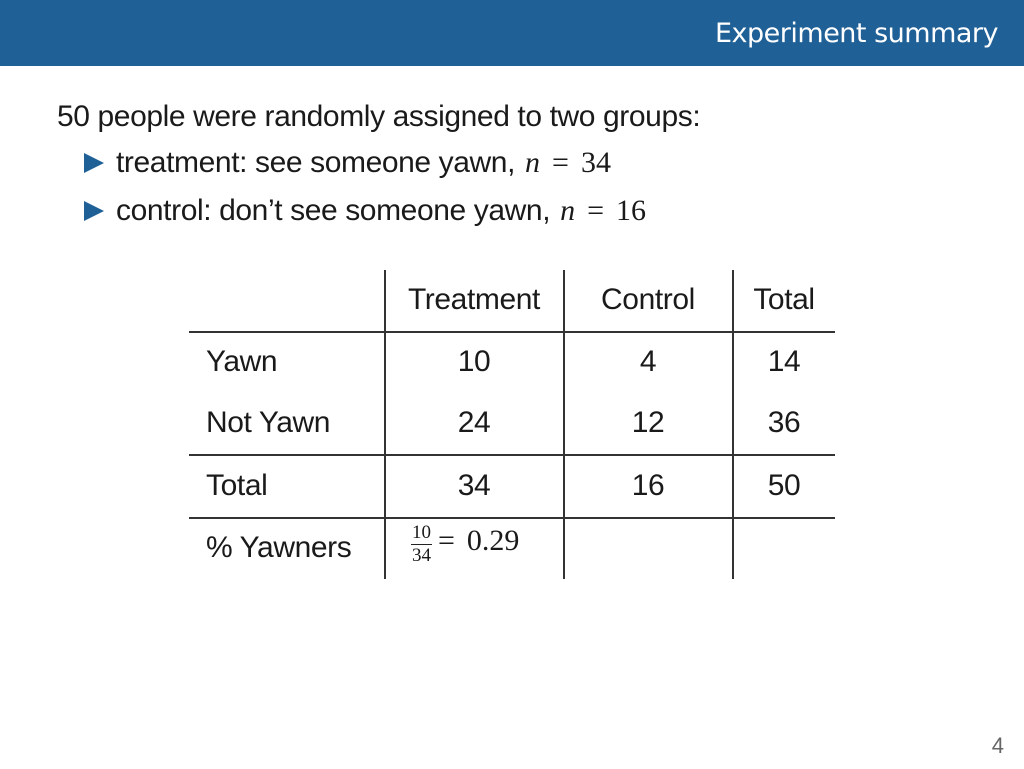 The image size is (1024, 769). What do you see at coordinates (595, 162) in the screenshot?
I see `math-value: 34` at bounding box center [595, 162].